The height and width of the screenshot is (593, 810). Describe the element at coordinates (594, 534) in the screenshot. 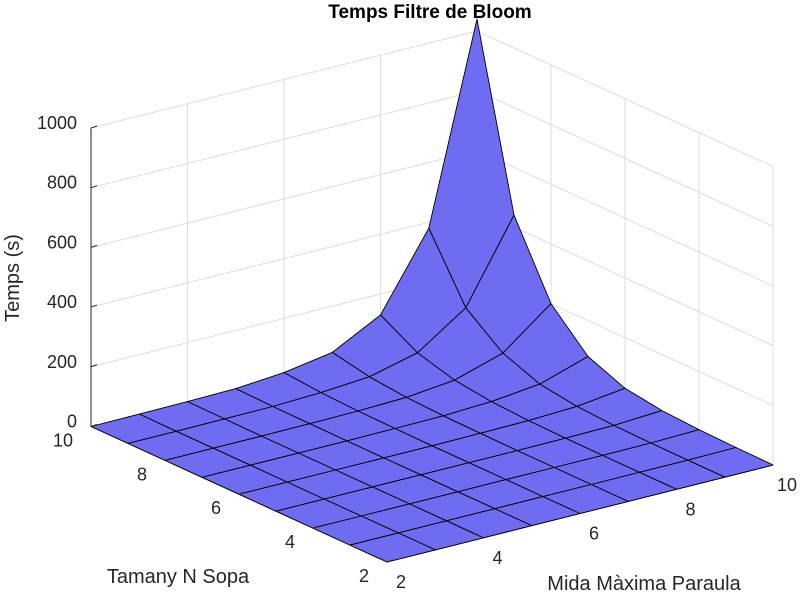

I see `x-tick-label: 6` at that location.